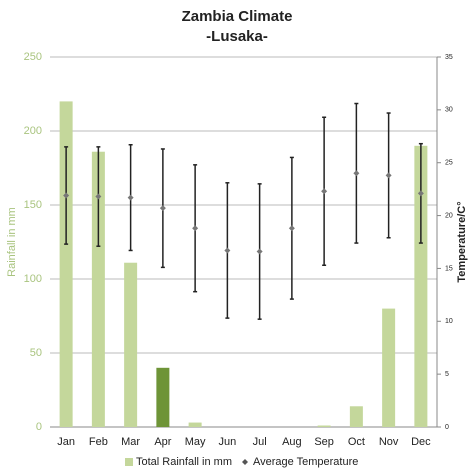  I want to click on y-tick-label: 250, so click(33, 57).